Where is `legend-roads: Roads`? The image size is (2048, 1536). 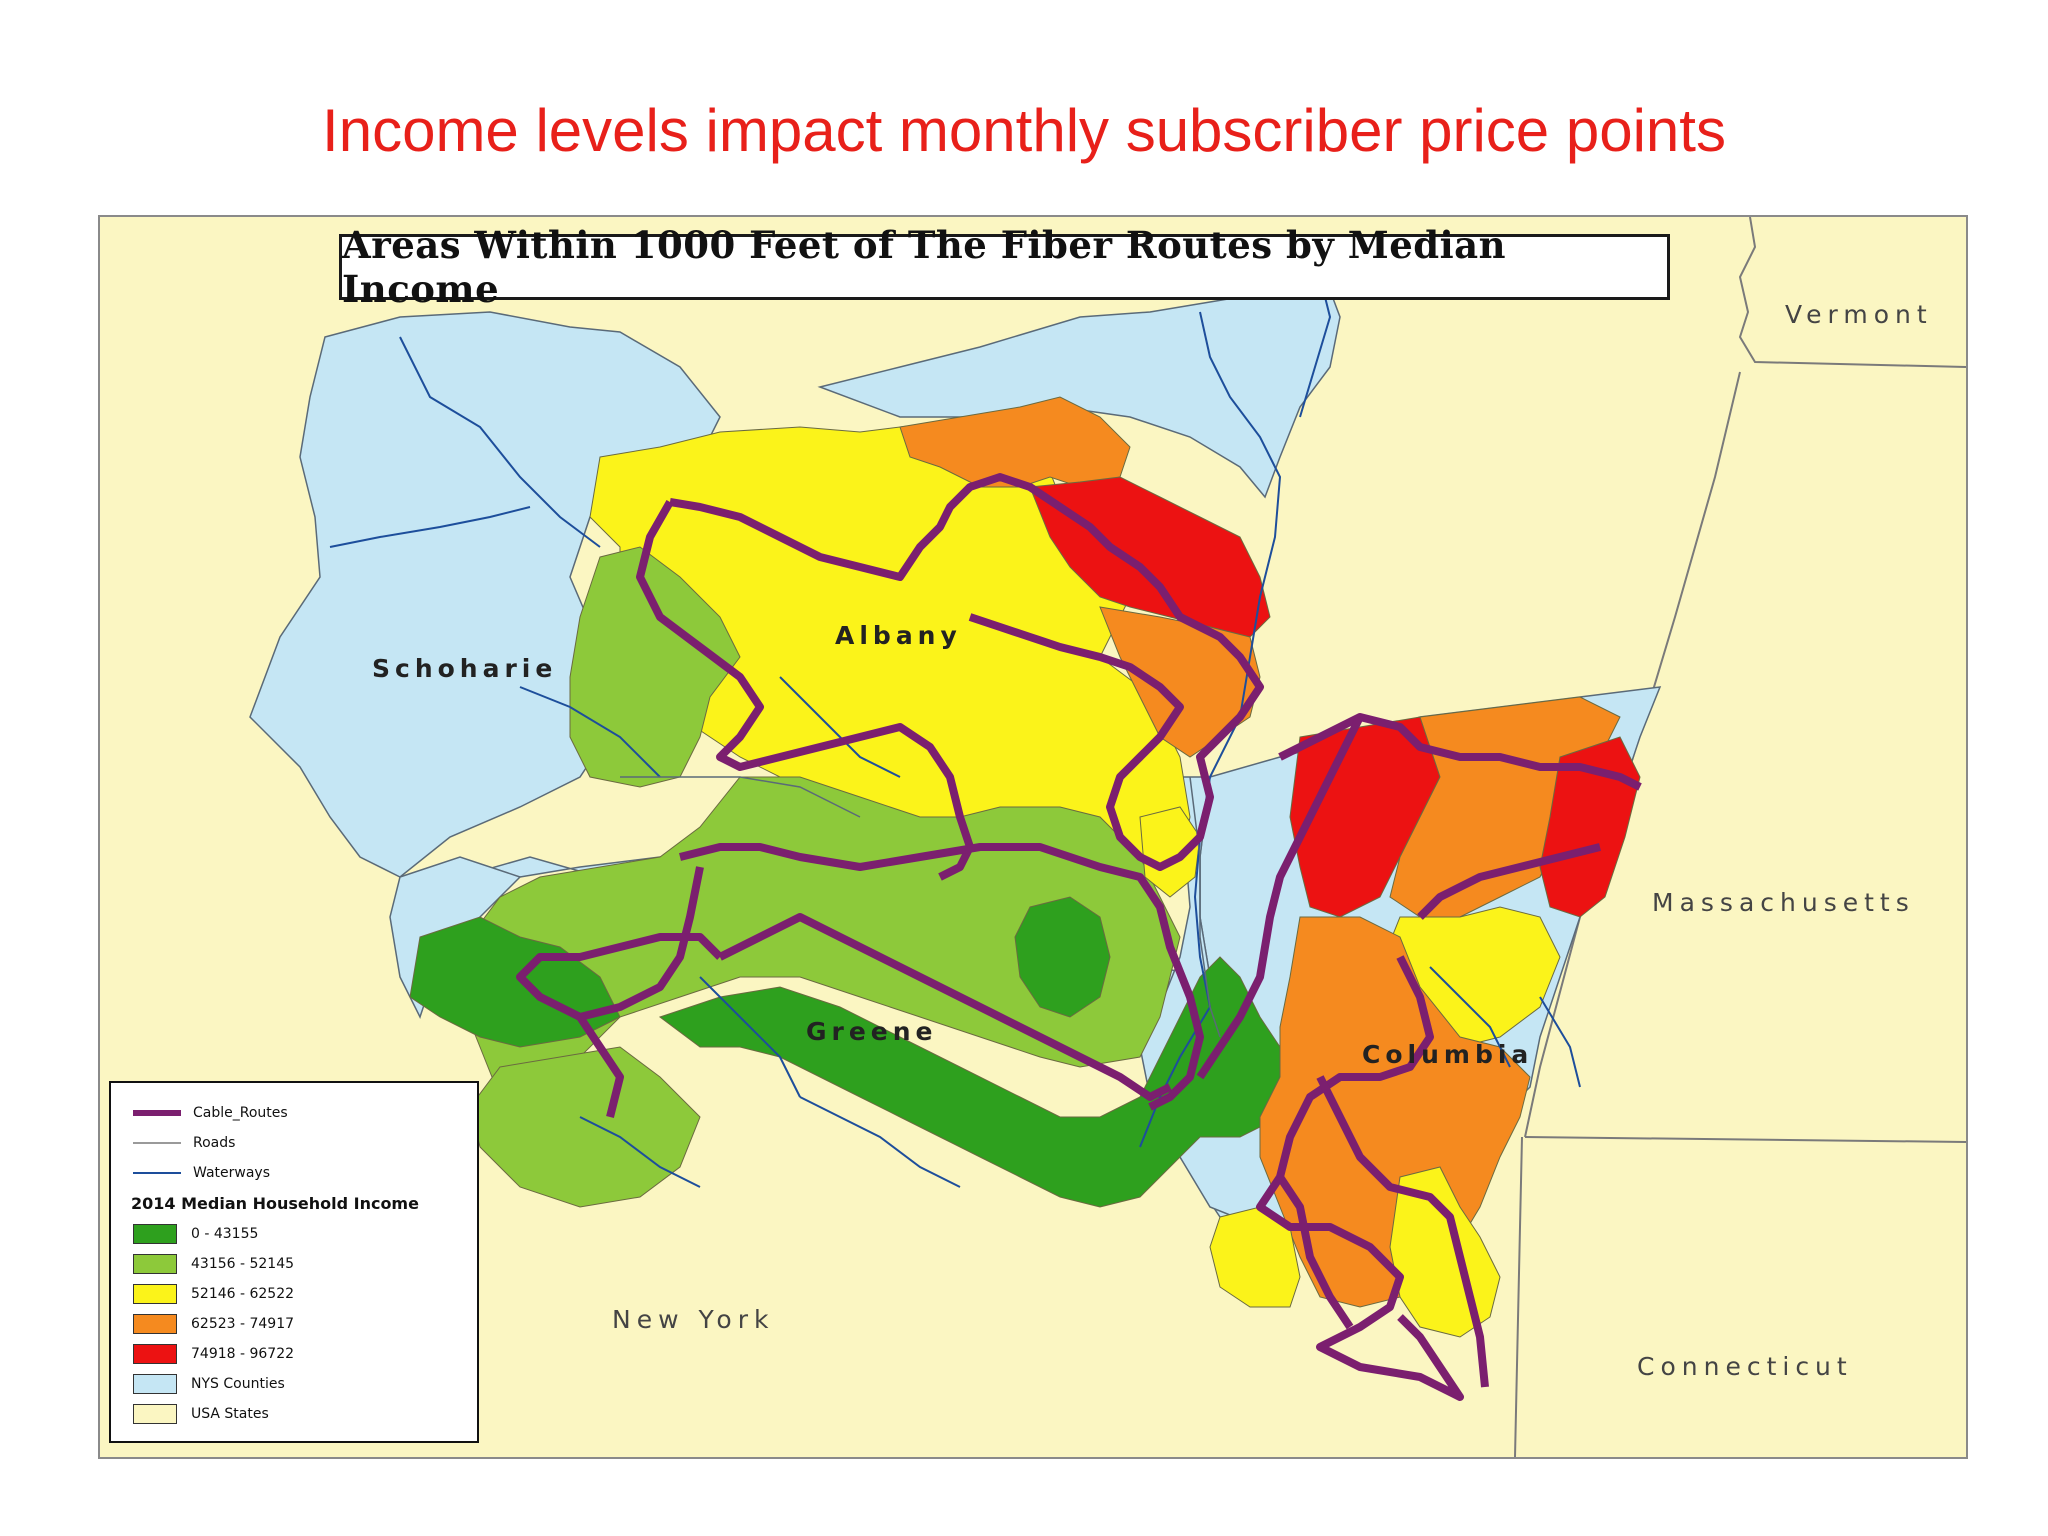
legend-roads: Roads is located at coordinates (184, 1143).